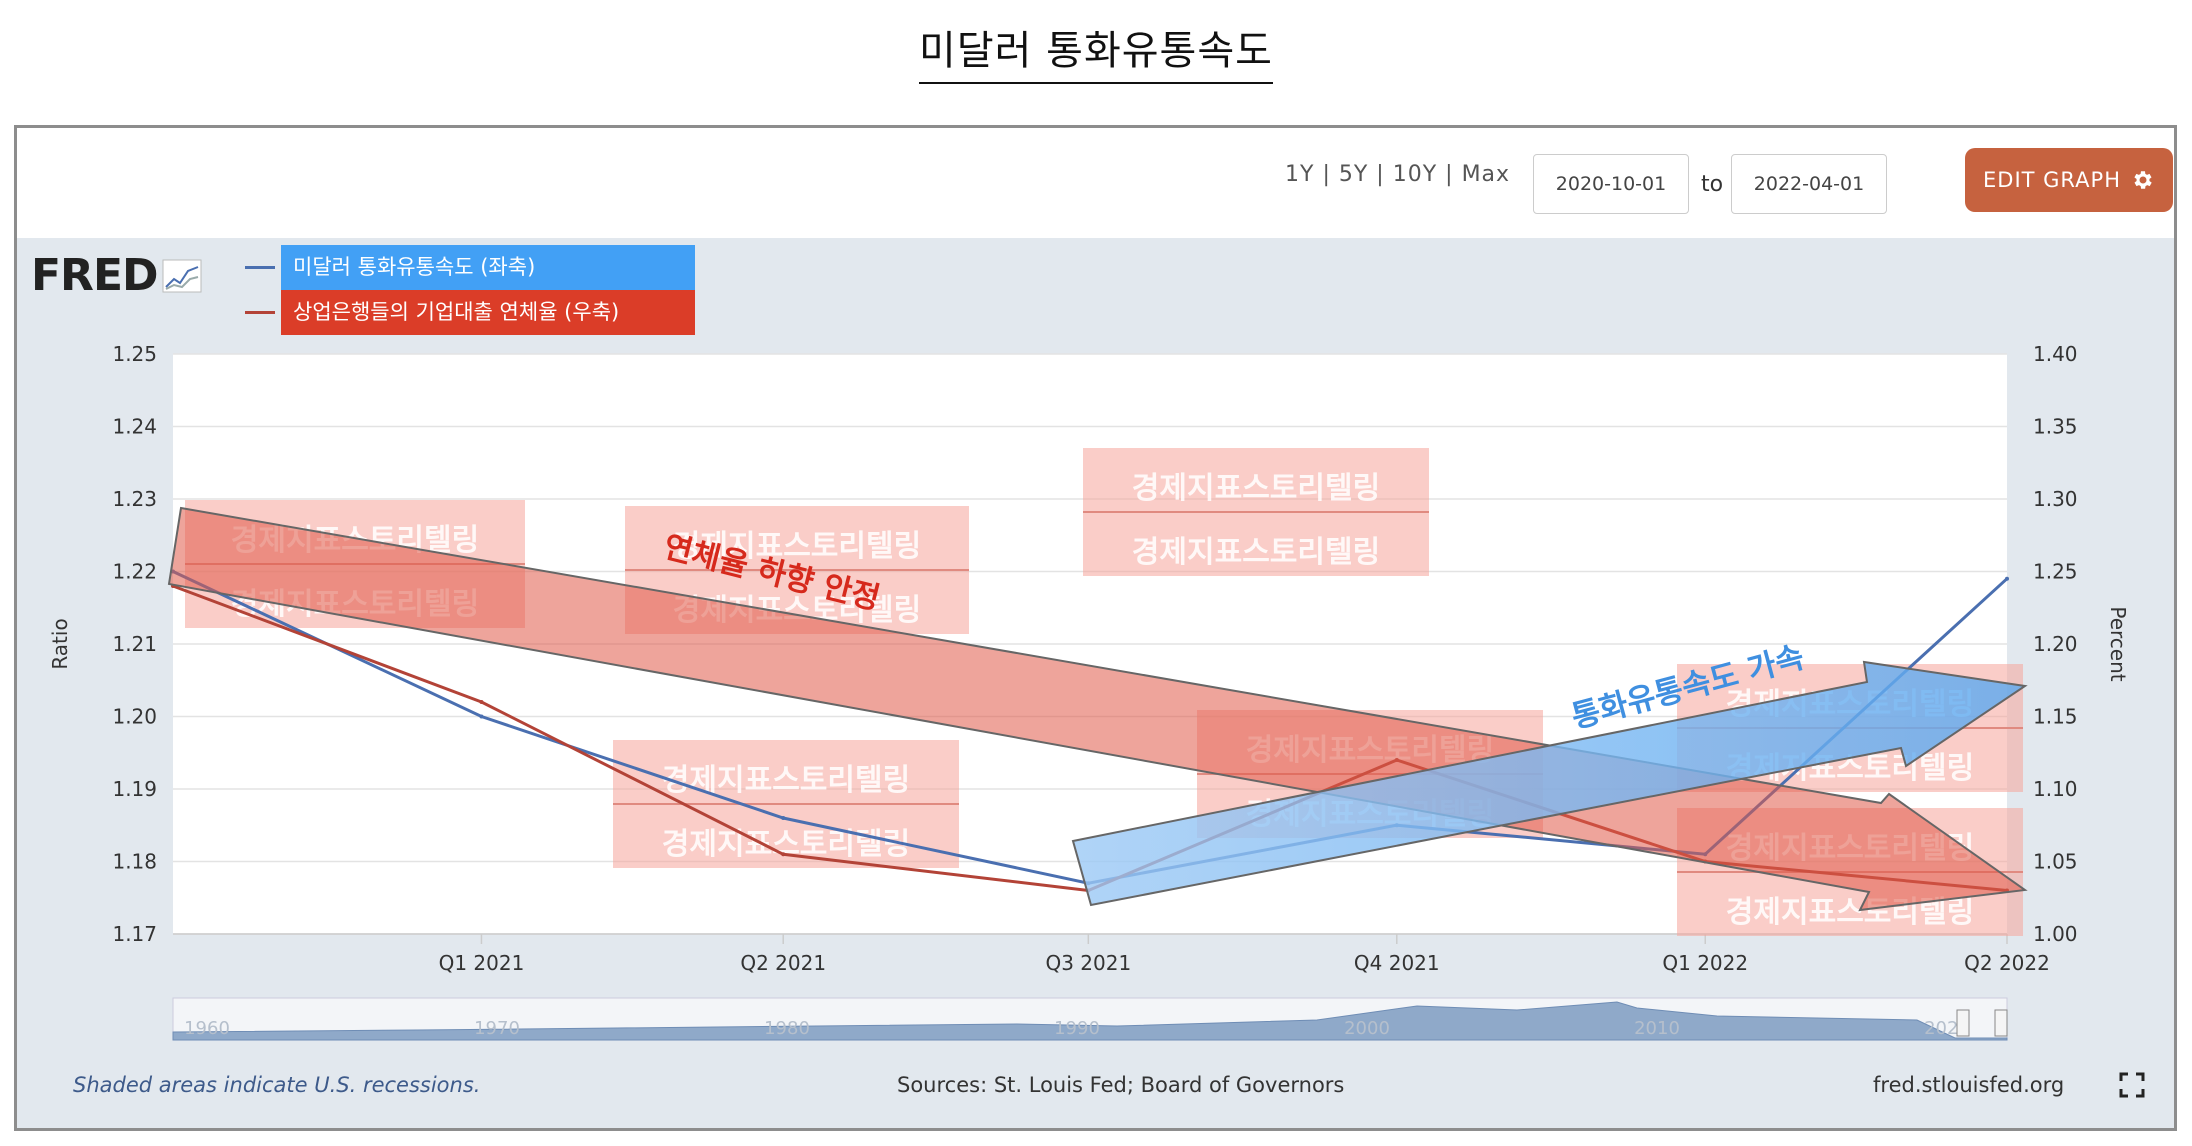 The height and width of the screenshot is (1146, 2192). Describe the element at coordinates (2052, 180) in the screenshot. I see `edit-graph-label: EDIT GRAPH` at that location.